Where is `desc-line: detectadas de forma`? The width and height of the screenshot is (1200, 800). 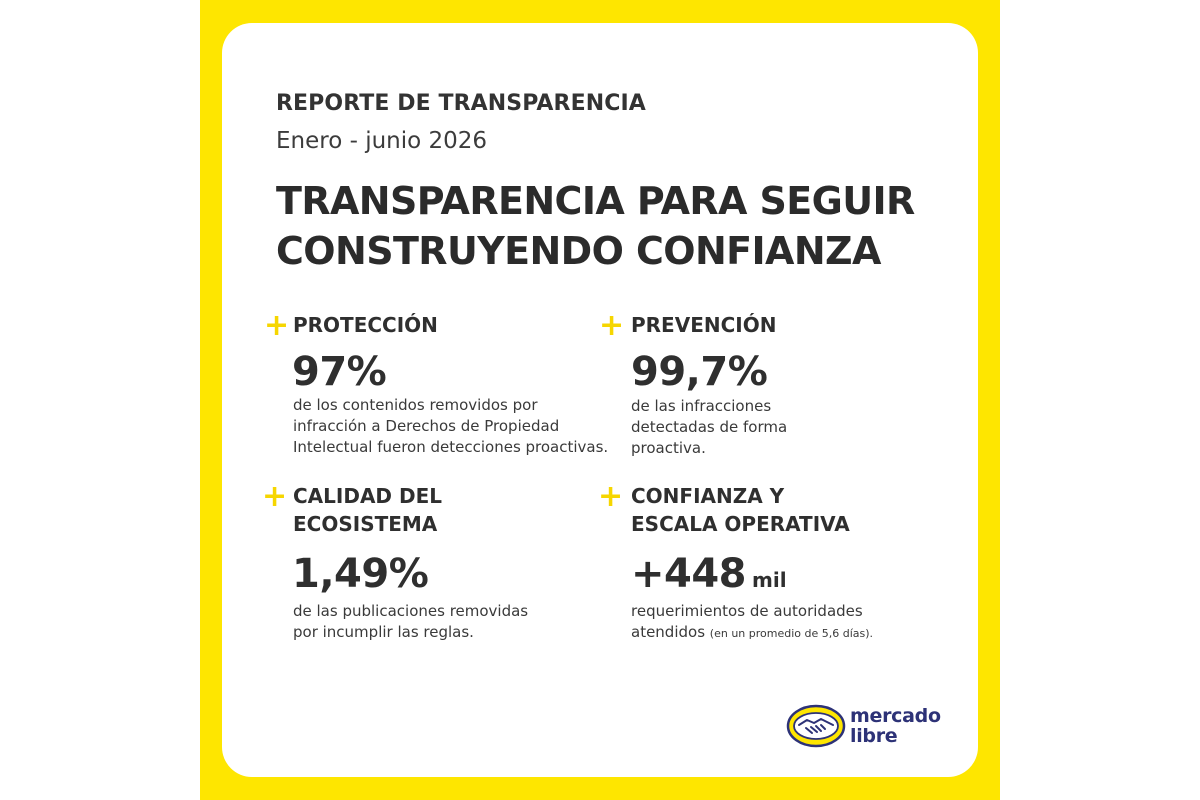
desc-line: detectadas de forma is located at coordinates (709, 427).